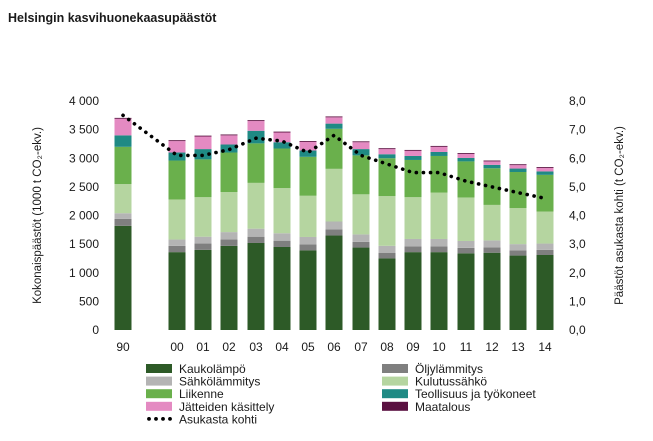  Describe the element at coordinates (201, 394) in the screenshot. I see `legend-label: Liikenne` at that location.